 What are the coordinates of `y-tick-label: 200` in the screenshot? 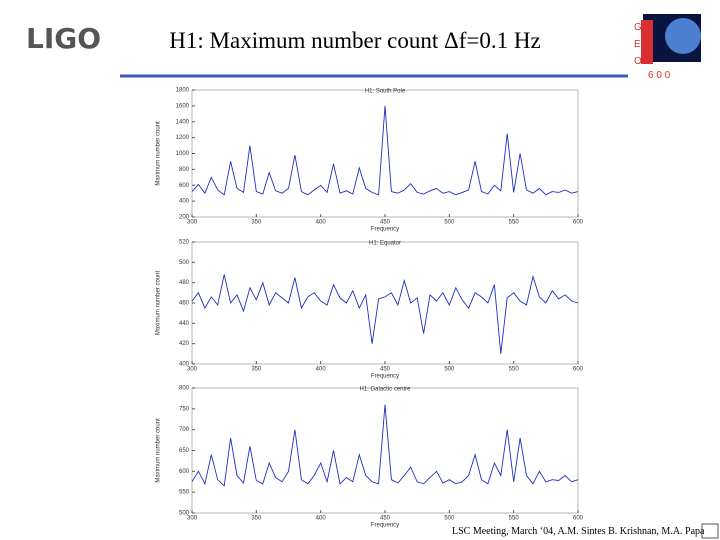 It's located at (184, 218).